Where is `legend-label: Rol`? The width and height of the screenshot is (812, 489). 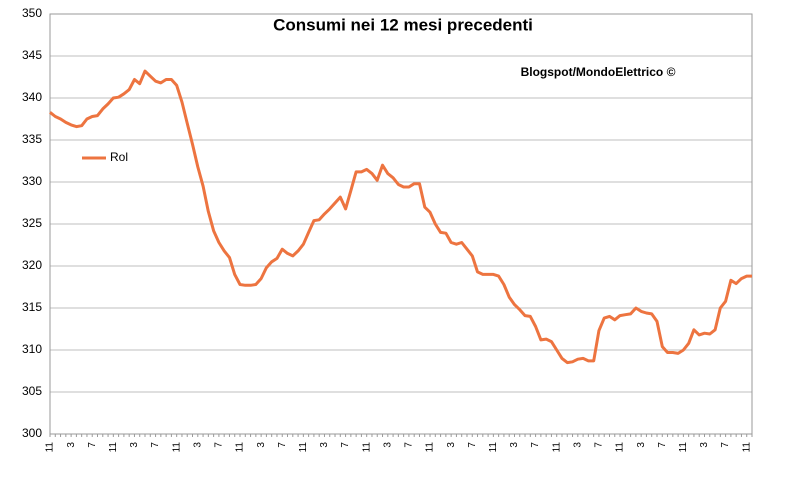
legend-label: Rol is located at coordinates (119, 157).